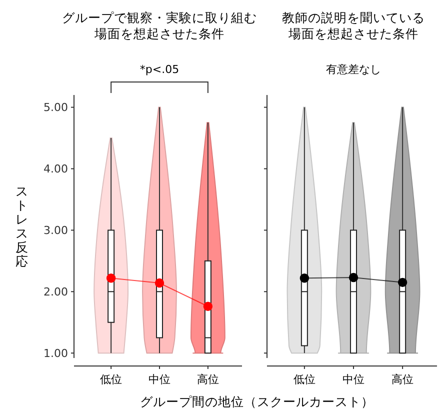 This screenshot has width=438, height=413. I want to click on x-axis-title: グループ間の地位（スクールカースト）, so click(257, 401).